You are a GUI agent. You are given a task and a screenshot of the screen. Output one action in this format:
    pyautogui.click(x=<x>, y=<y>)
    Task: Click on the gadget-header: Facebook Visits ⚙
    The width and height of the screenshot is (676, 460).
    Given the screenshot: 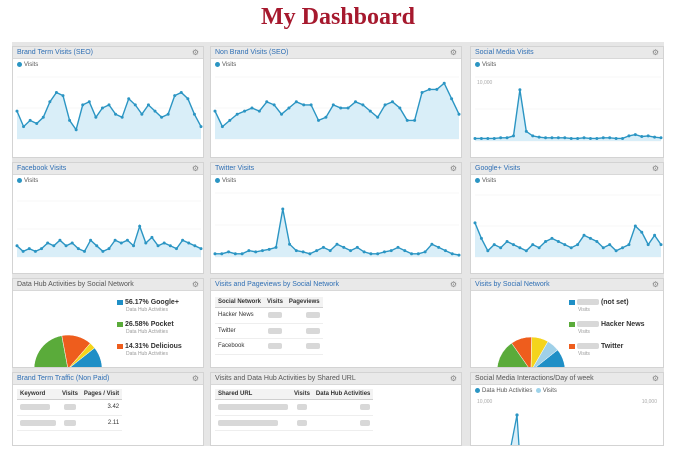 What is the action you would take?
    pyautogui.click(x=108, y=169)
    